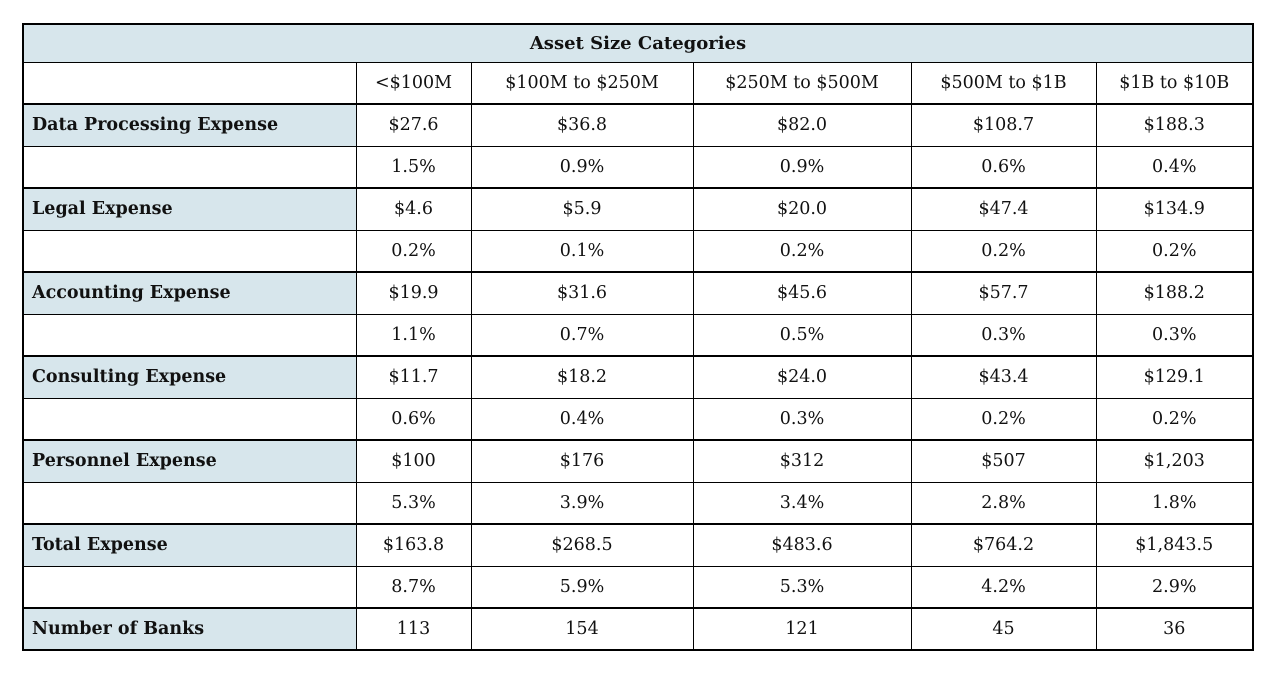 This screenshot has height=676, width=1269. I want to click on table-row: 0.2% 0.1% 0.2% 0.2% 0.2%, so click(638, 251).